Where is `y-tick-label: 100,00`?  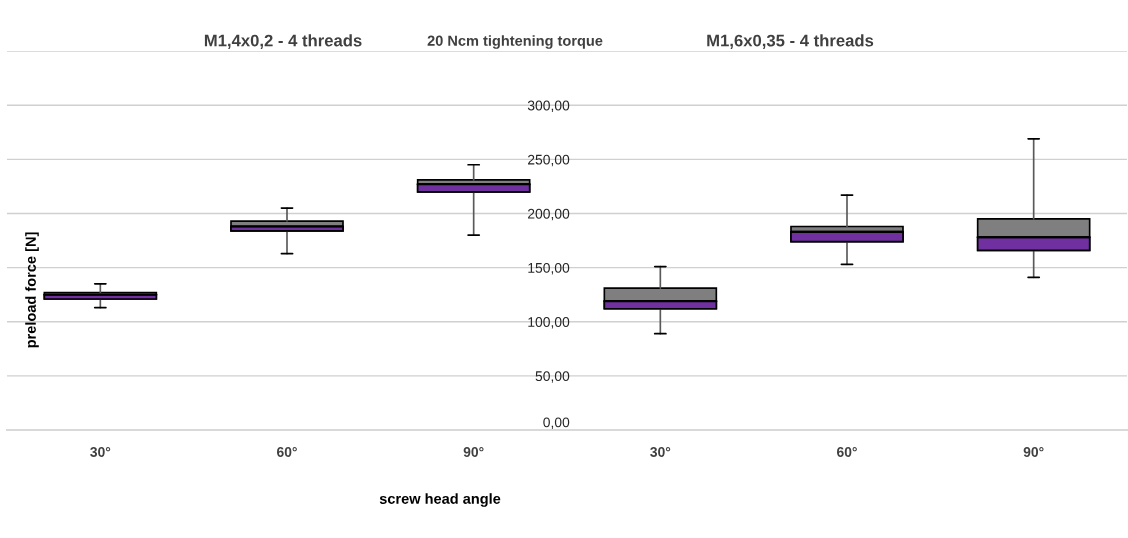
y-tick-label: 100,00 is located at coordinates (549, 323).